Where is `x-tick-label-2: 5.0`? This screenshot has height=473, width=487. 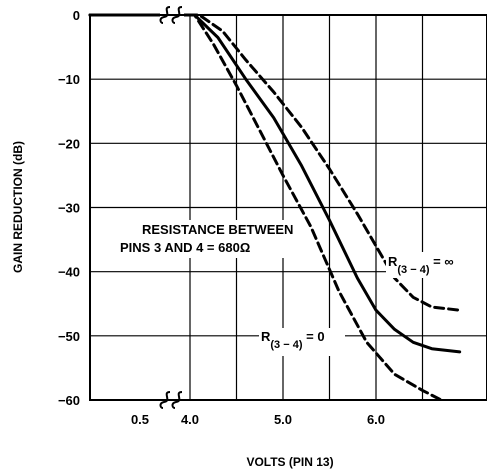
x-tick-label-2: 5.0 is located at coordinates (283, 419).